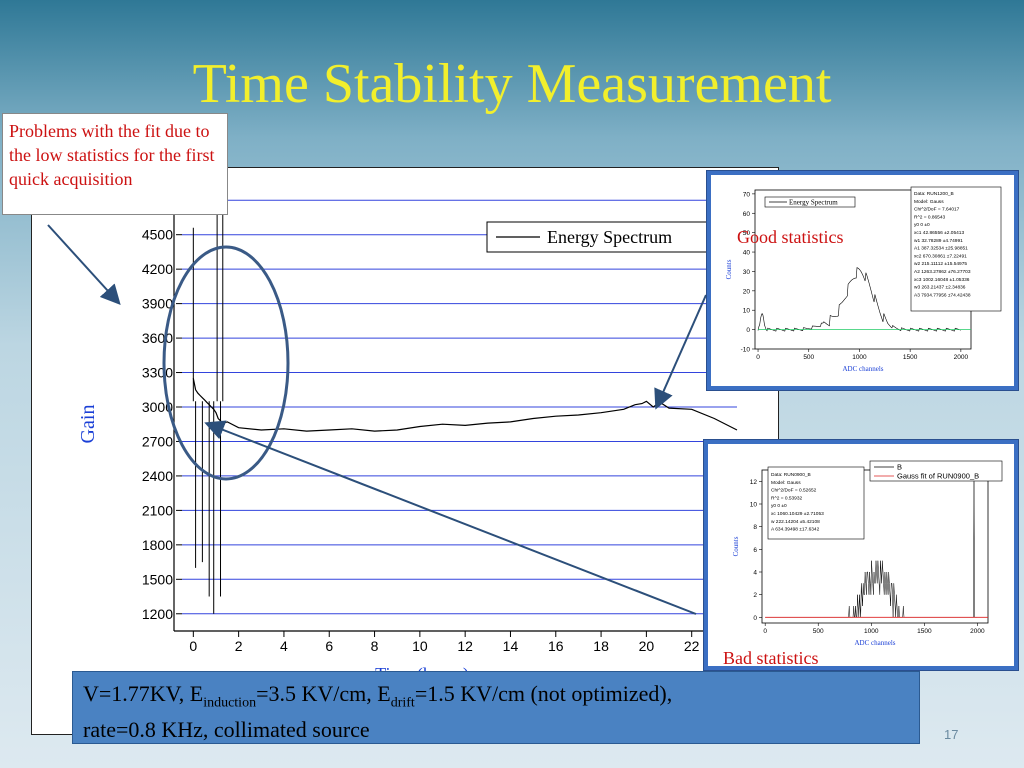 This screenshot has height=768, width=1024. I want to click on good-fit-results-line: Chi^2/DoF = 7.64017, so click(937, 210).